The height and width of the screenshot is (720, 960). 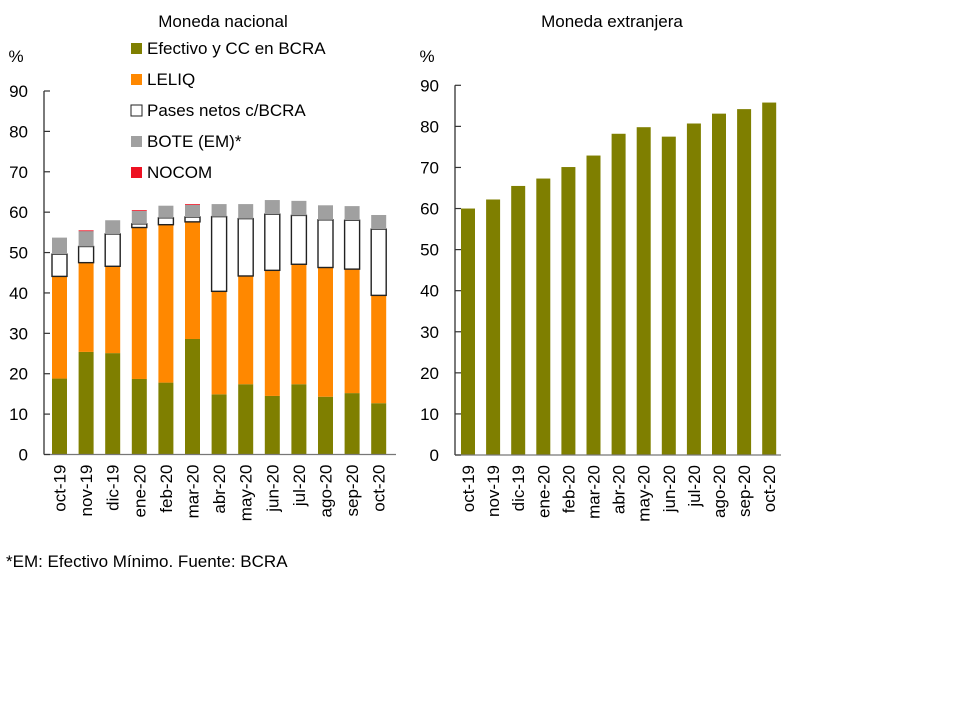 I want to click on x-tick-label: ene-20, so click(x=543, y=491).